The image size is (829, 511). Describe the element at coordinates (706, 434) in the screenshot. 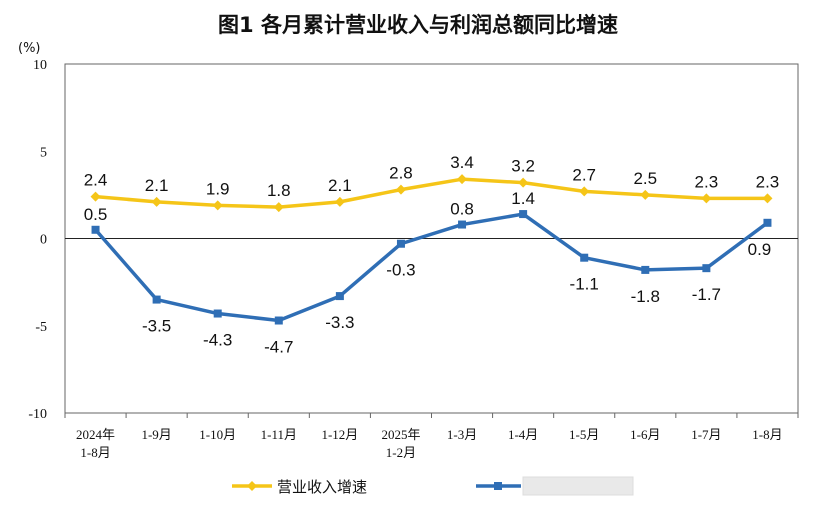

I see `x-tick-label: 1-7月` at that location.